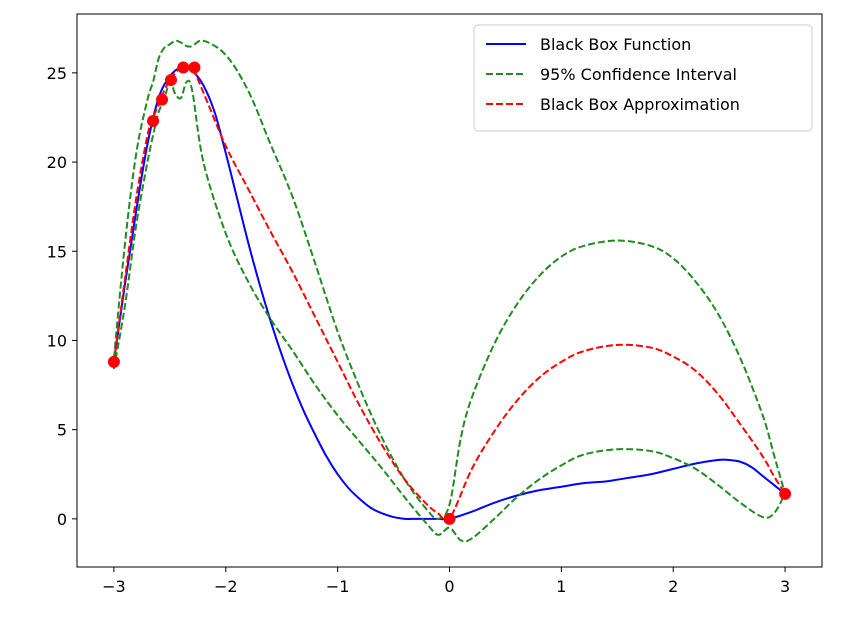 This screenshot has height=623, width=852. I want to click on y-tick-label: 0, so click(62, 519).